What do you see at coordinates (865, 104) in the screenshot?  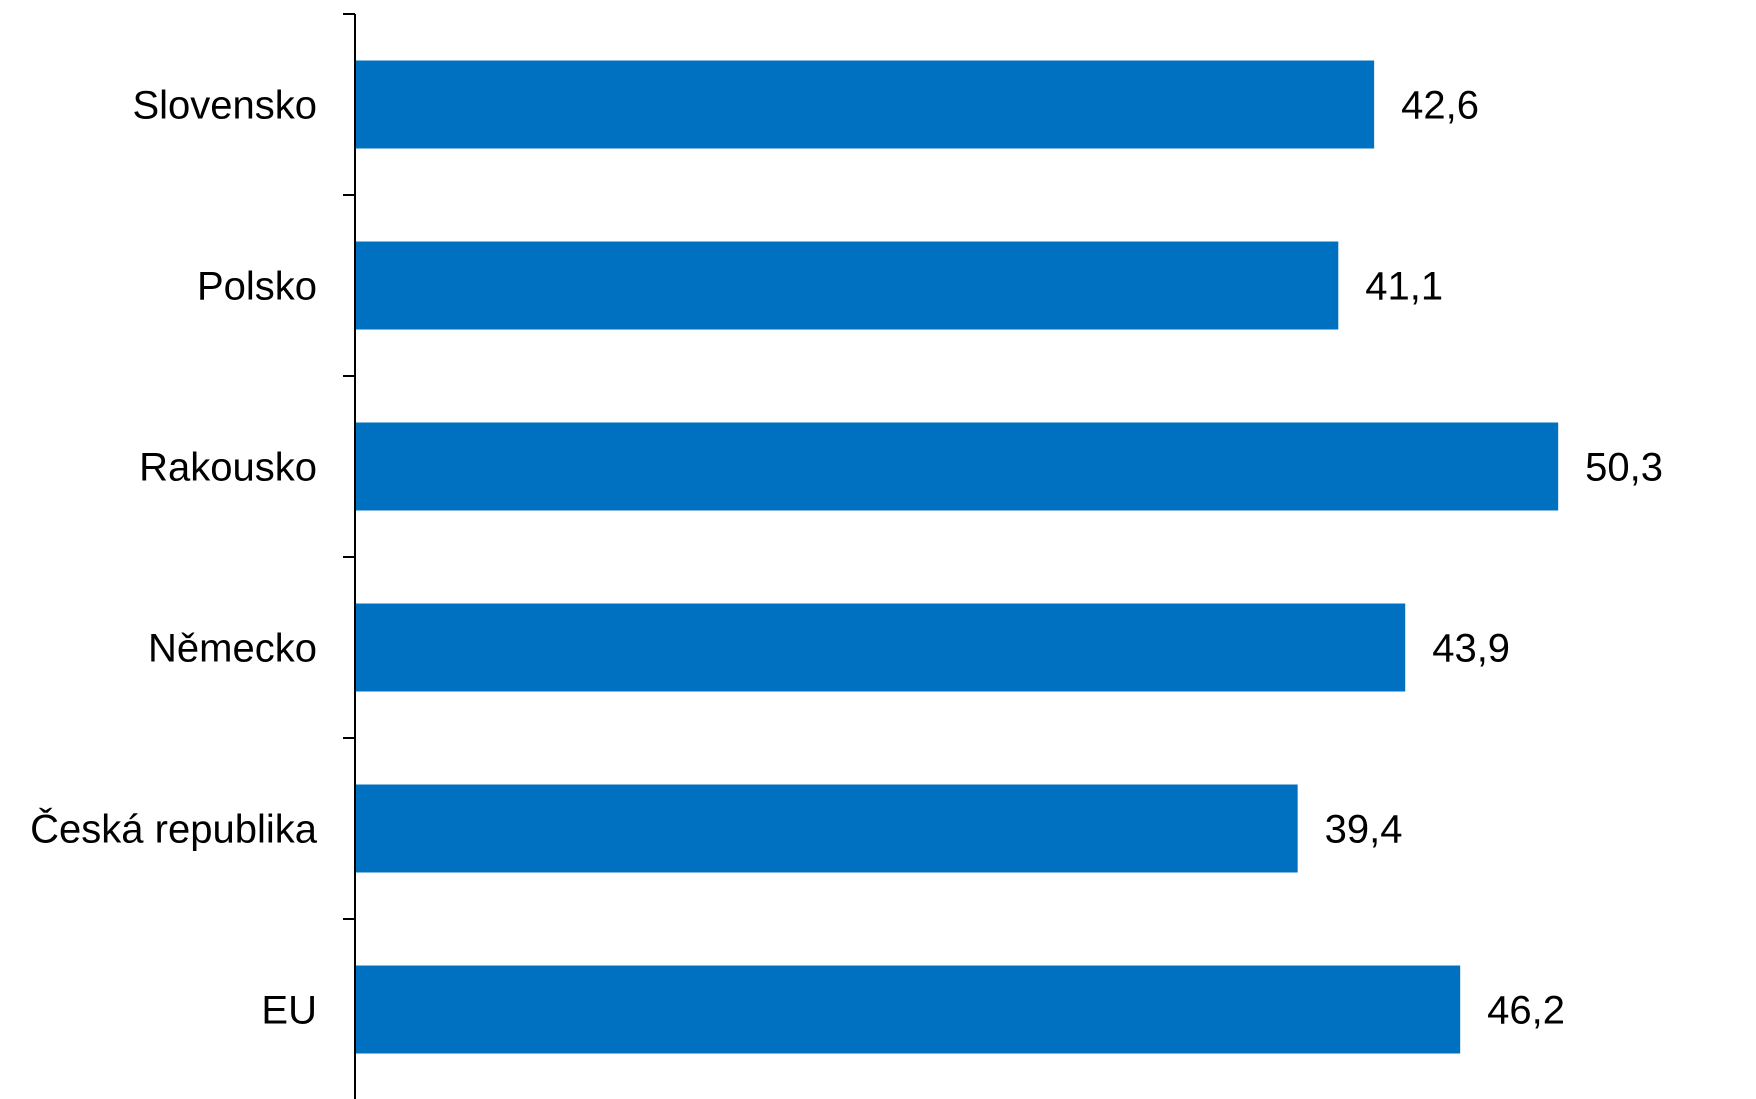 I see `bar-slovensko` at bounding box center [865, 104].